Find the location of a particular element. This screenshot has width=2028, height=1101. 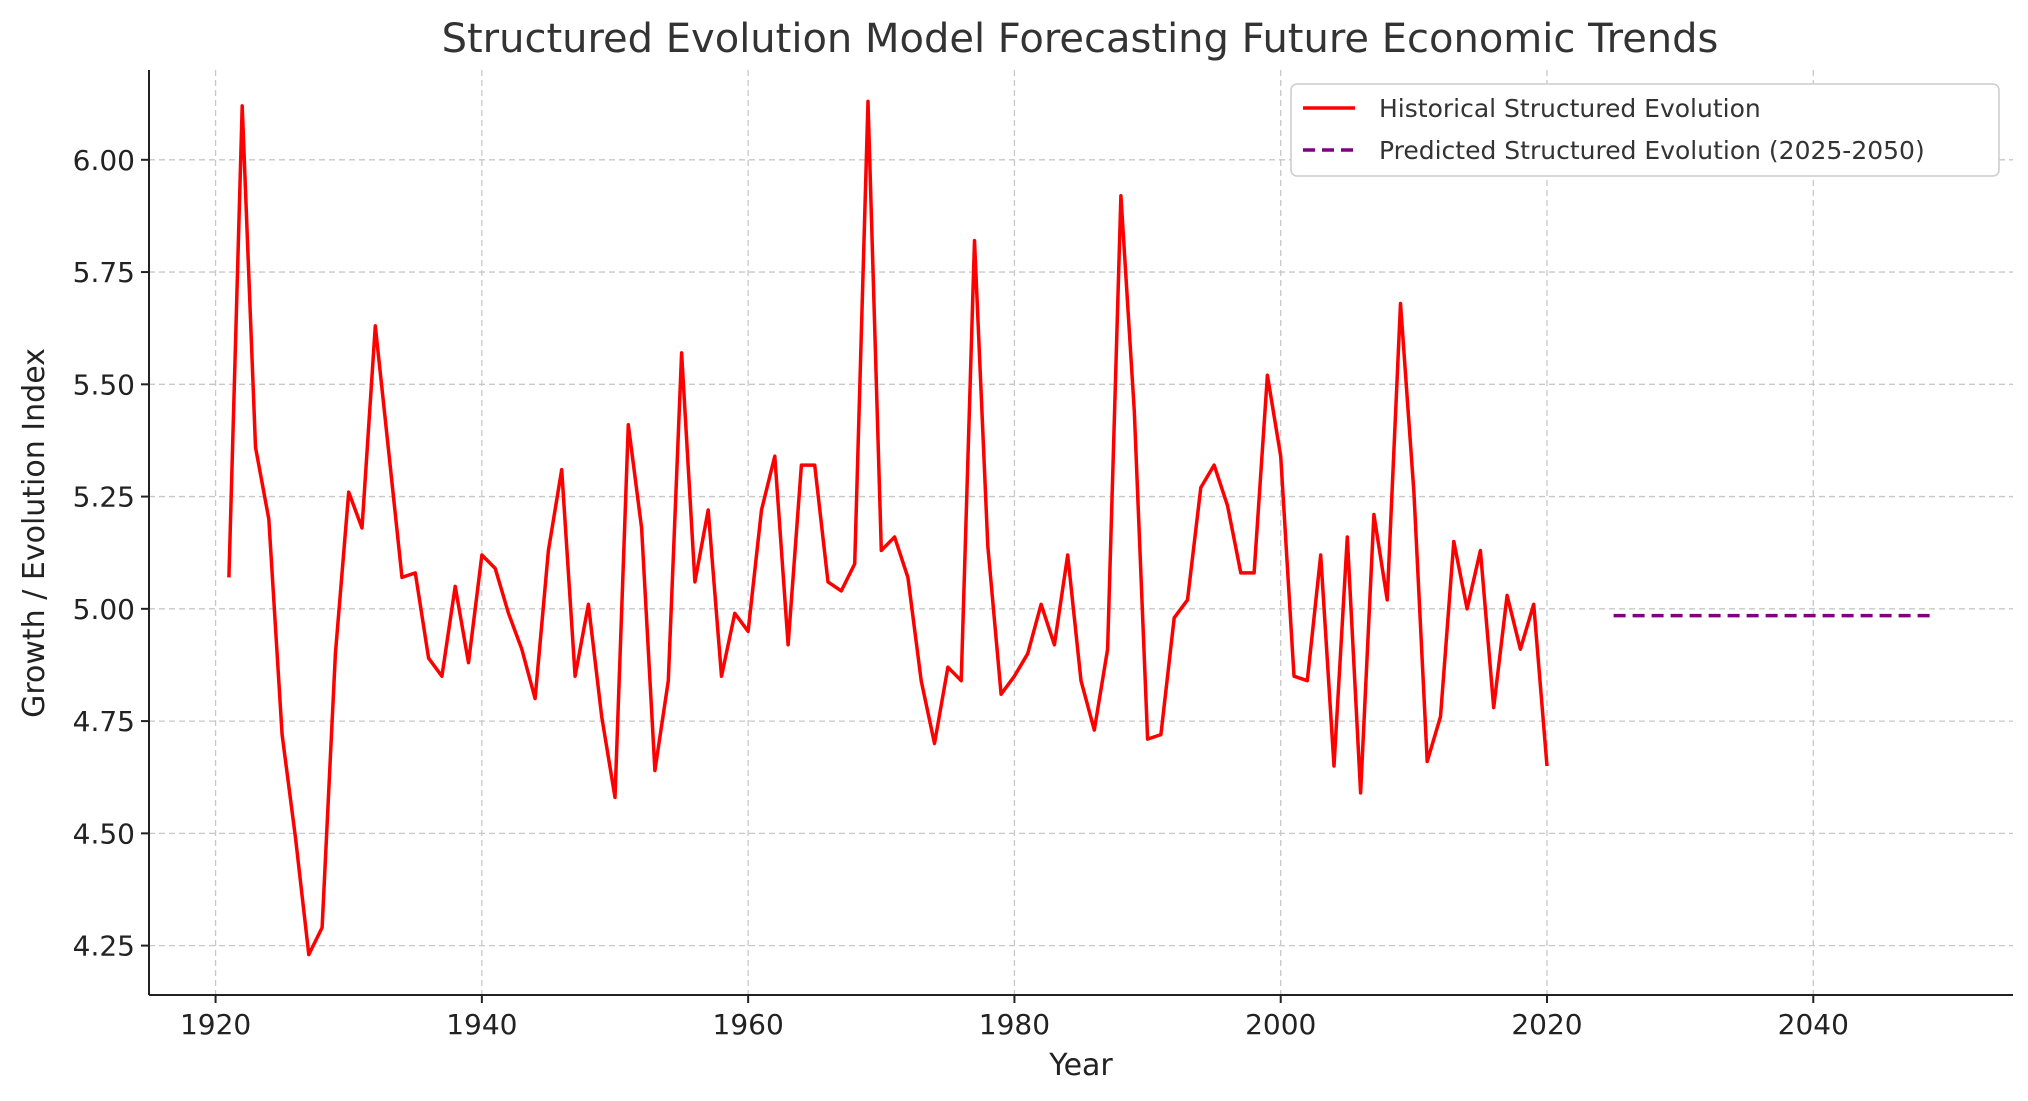

y-axis-label: Growth / Evolution Index is located at coordinates (34, 533).